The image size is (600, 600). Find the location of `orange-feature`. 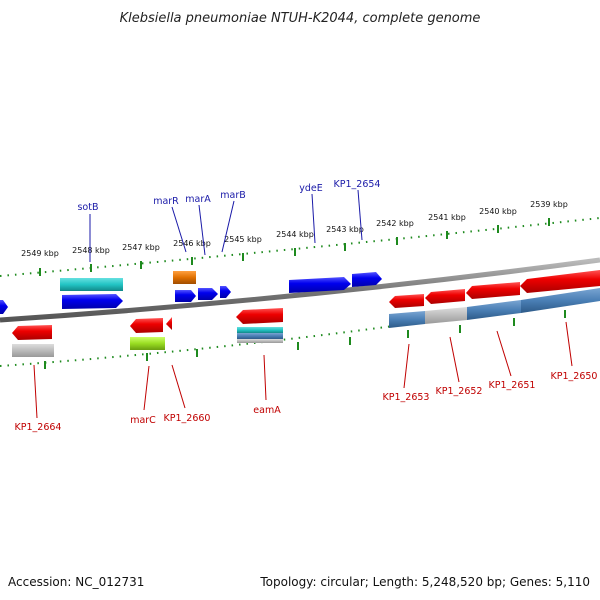

orange-feature is located at coordinates (184, 277).